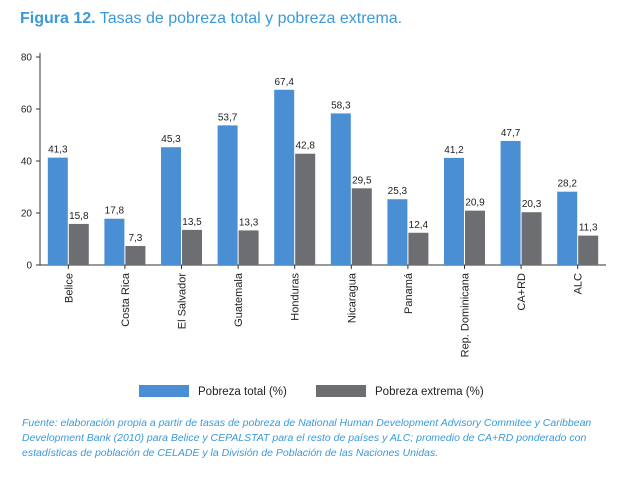  What do you see at coordinates (242, 392) in the screenshot?
I see `legend-label: Pobreza total (%)` at bounding box center [242, 392].